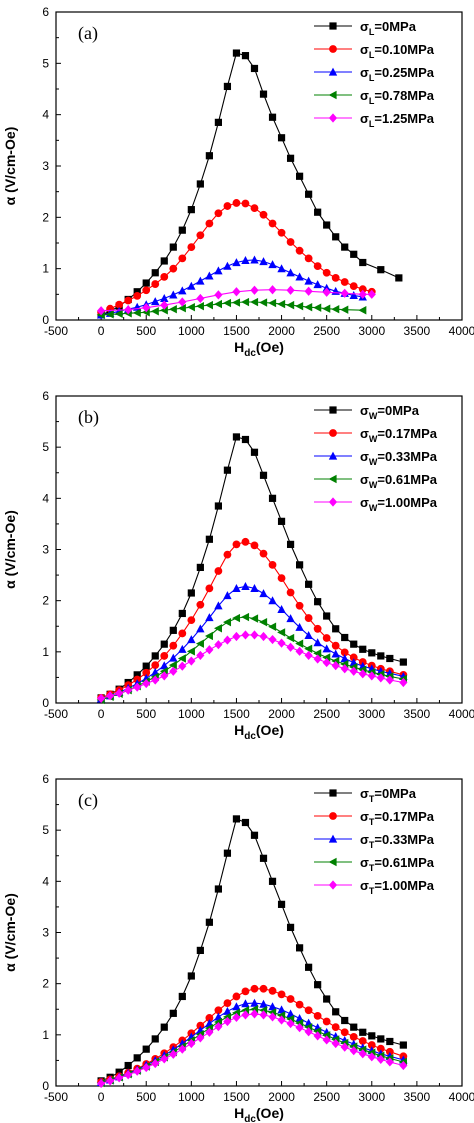 The image size is (474, 1123). I want to click on y-tick-label: 0, so click(45, 703).